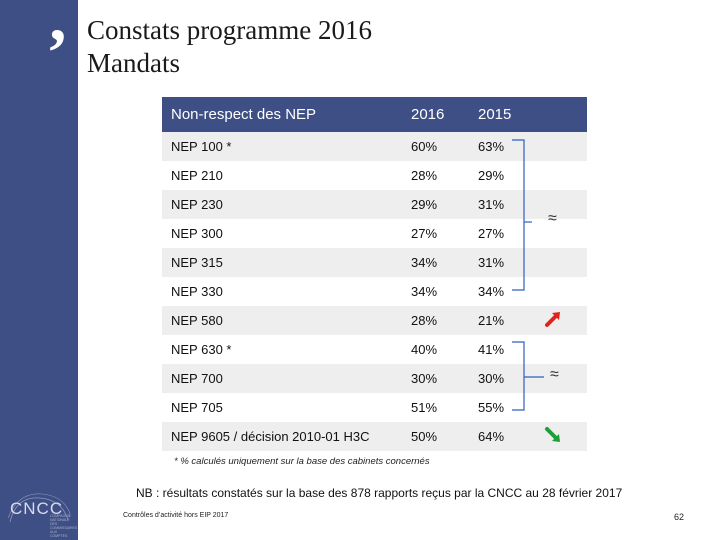 This screenshot has height=540, width=720. Describe the element at coordinates (374, 407) in the screenshot. I see `table-row: NEP 705 51% 55%` at that location.